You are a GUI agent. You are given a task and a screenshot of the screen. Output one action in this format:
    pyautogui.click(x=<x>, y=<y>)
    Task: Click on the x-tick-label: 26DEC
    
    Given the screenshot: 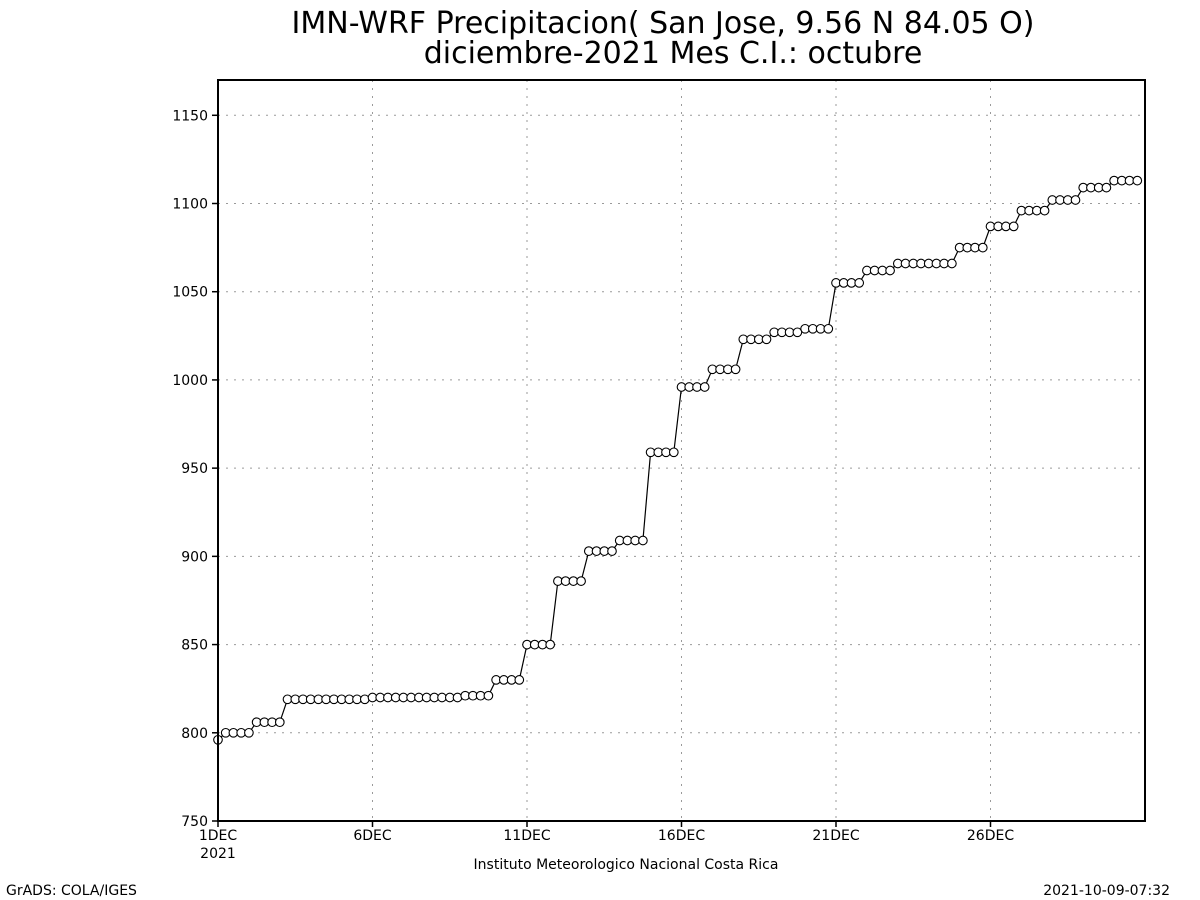 What is the action you would take?
    pyautogui.click(x=990, y=836)
    